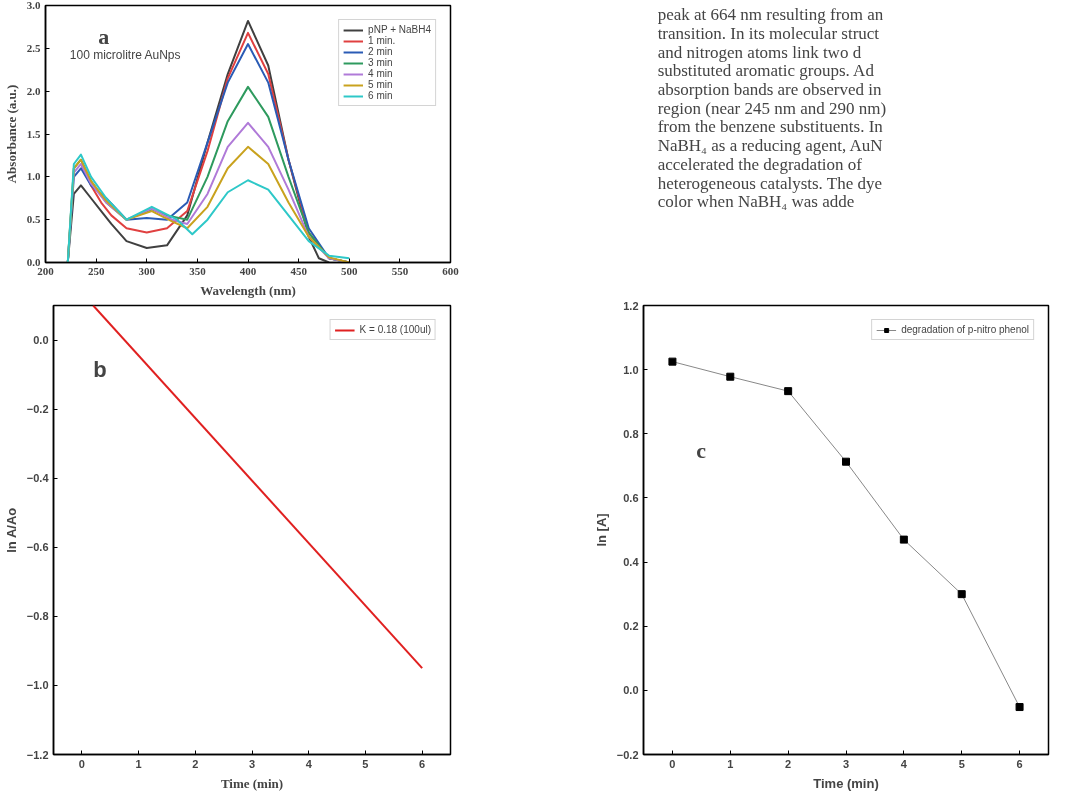  Describe the element at coordinates (11, 134) in the screenshot. I see `y-axis-title: Absorbance (a.u.)` at that location.